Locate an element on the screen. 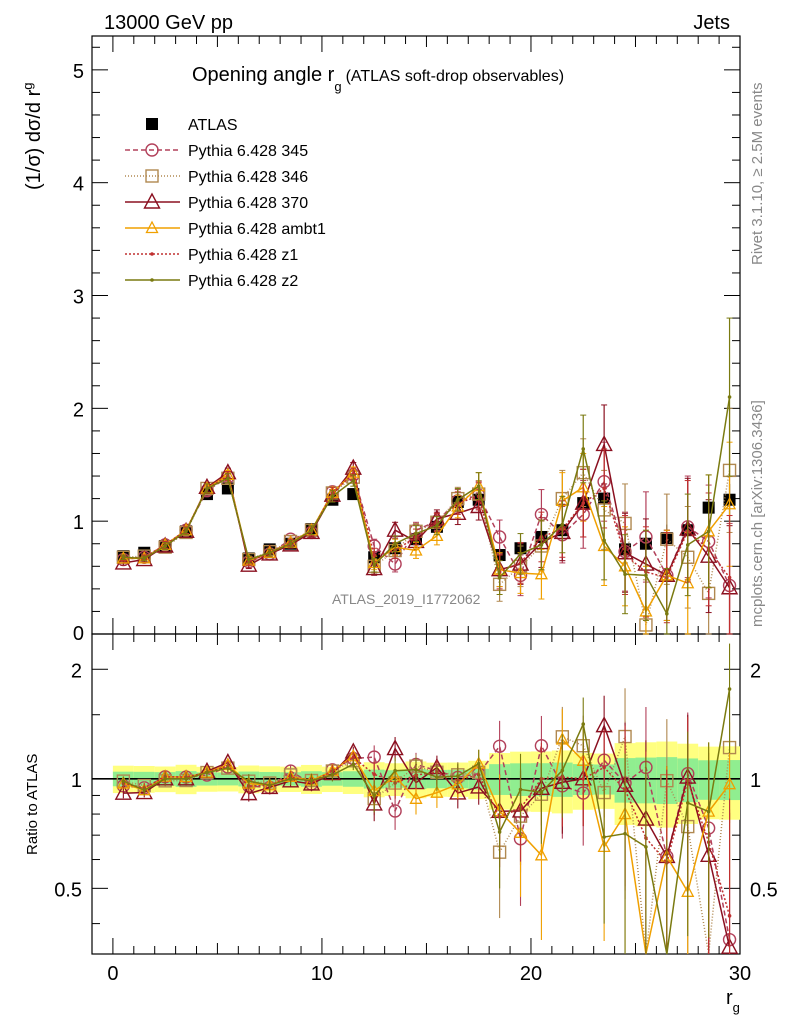  series-line is located at coordinates (427, 525).